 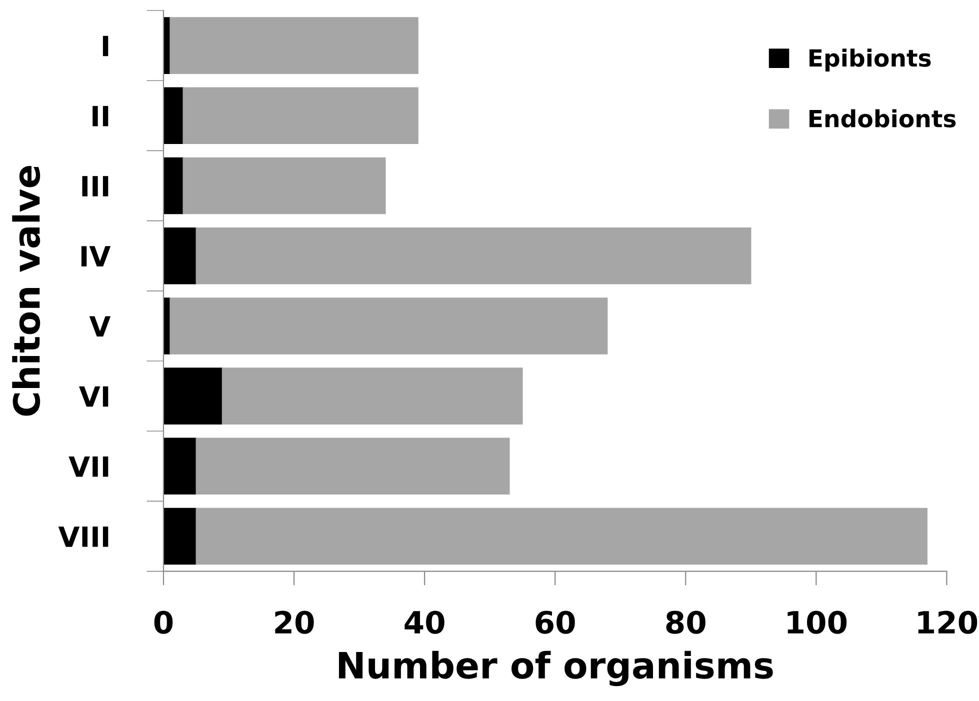 I want to click on y-tick-label: II, so click(x=100, y=116).